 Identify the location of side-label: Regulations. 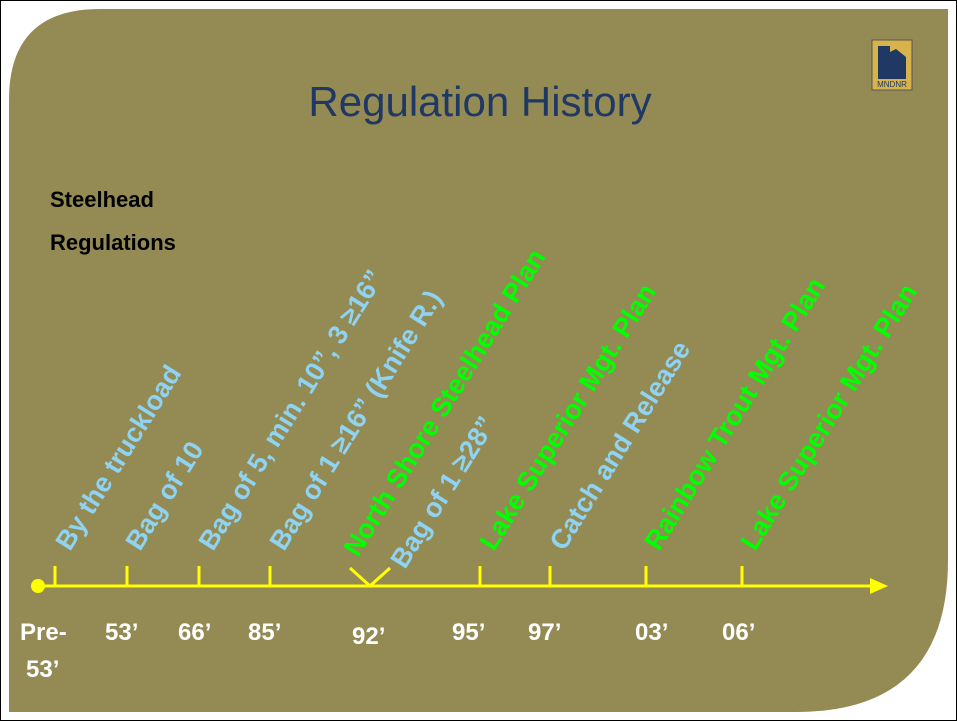
(113, 242).